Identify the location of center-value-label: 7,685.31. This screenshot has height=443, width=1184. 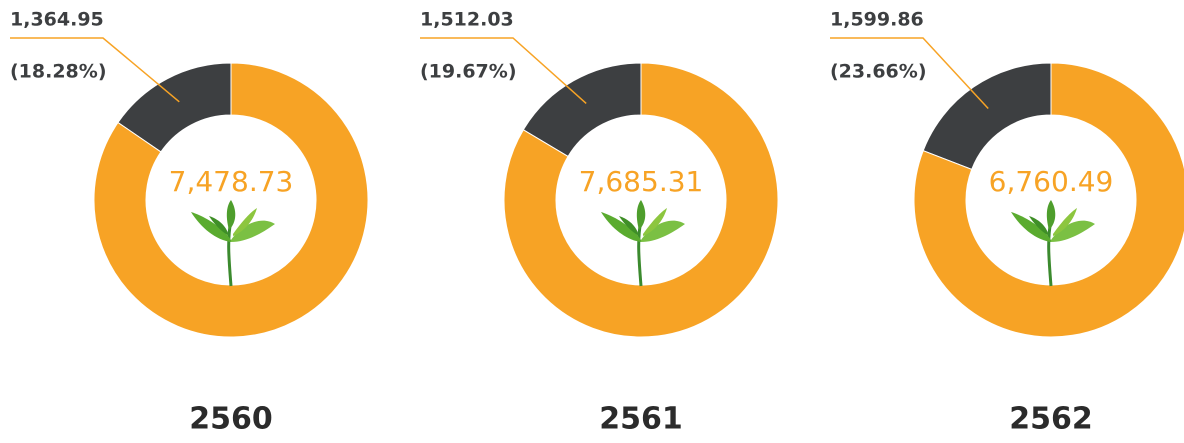
(641, 181).